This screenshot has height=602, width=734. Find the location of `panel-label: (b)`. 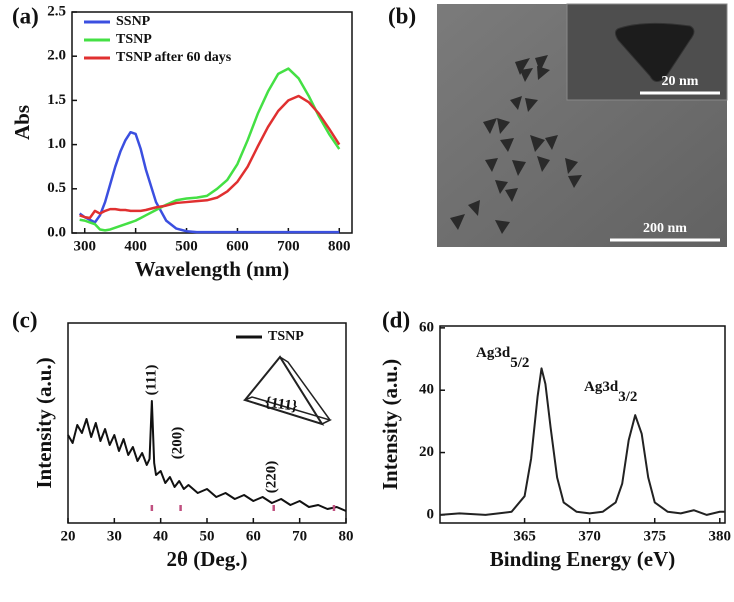

panel-label: (b) is located at coordinates (402, 15).